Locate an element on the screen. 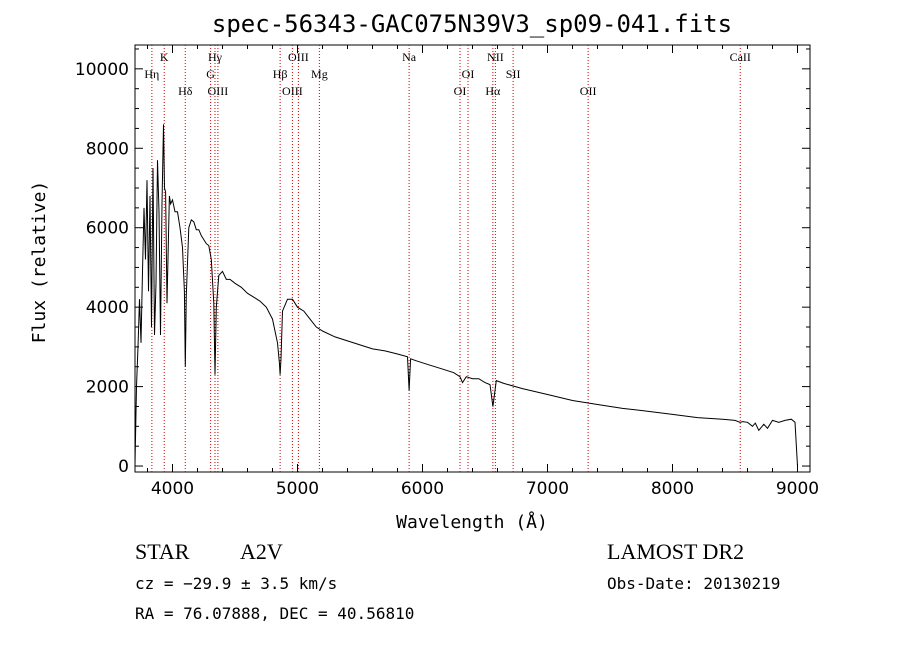  object-subclass: A2V is located at coordinates (261, 551).